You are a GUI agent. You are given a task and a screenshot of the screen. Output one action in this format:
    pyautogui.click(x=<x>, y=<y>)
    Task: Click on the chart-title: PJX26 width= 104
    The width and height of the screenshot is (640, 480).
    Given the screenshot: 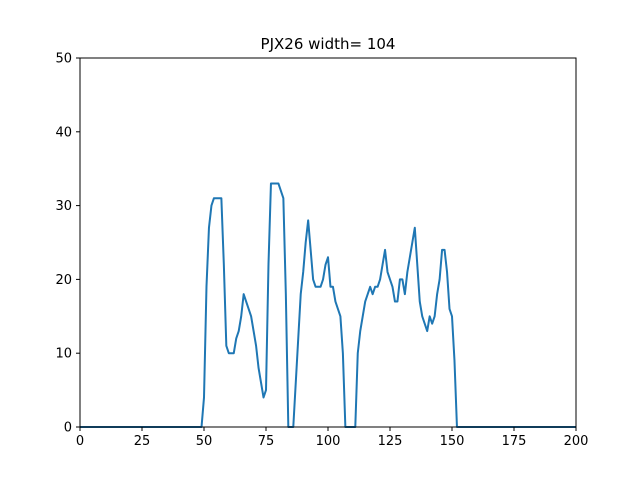 What is the action you would take?
    pyautogui.click(x=328, y=44)
    